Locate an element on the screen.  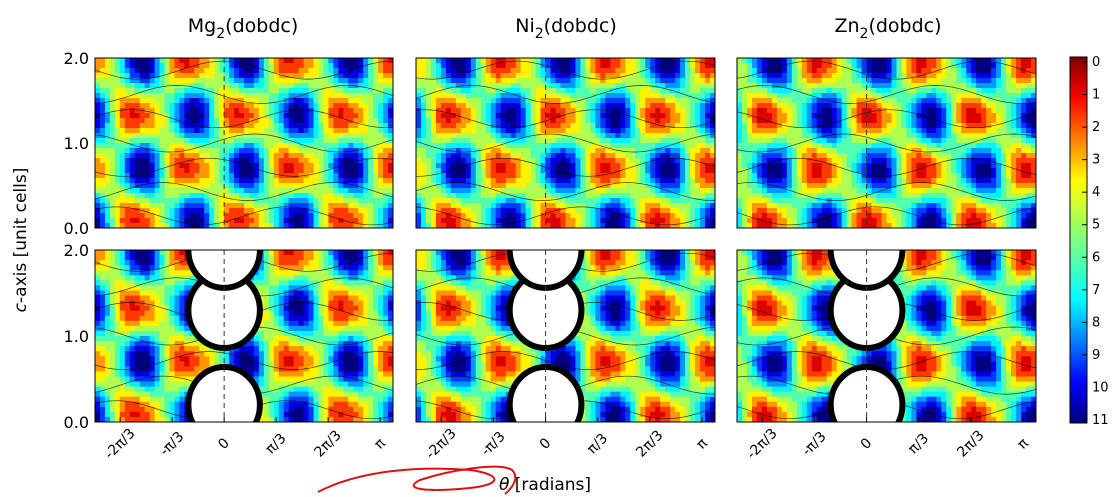
title-zn: Zn2(dobdc) is located at coordinates (887, 28).